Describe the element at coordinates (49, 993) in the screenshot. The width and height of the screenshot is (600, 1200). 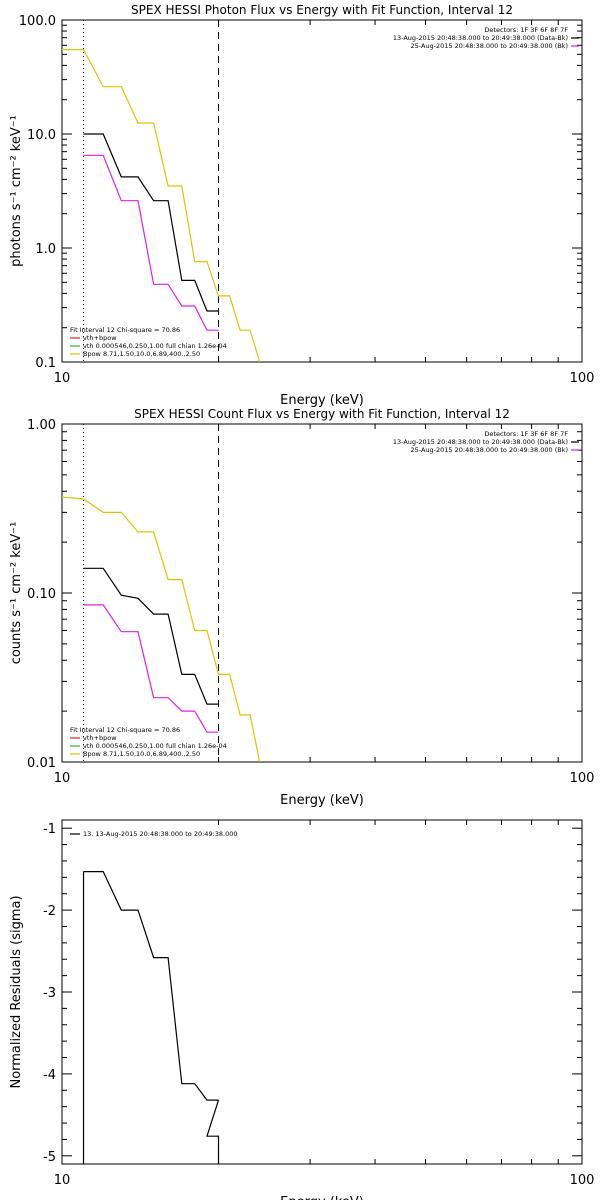
I see `y-tick-label: -3` at that location.